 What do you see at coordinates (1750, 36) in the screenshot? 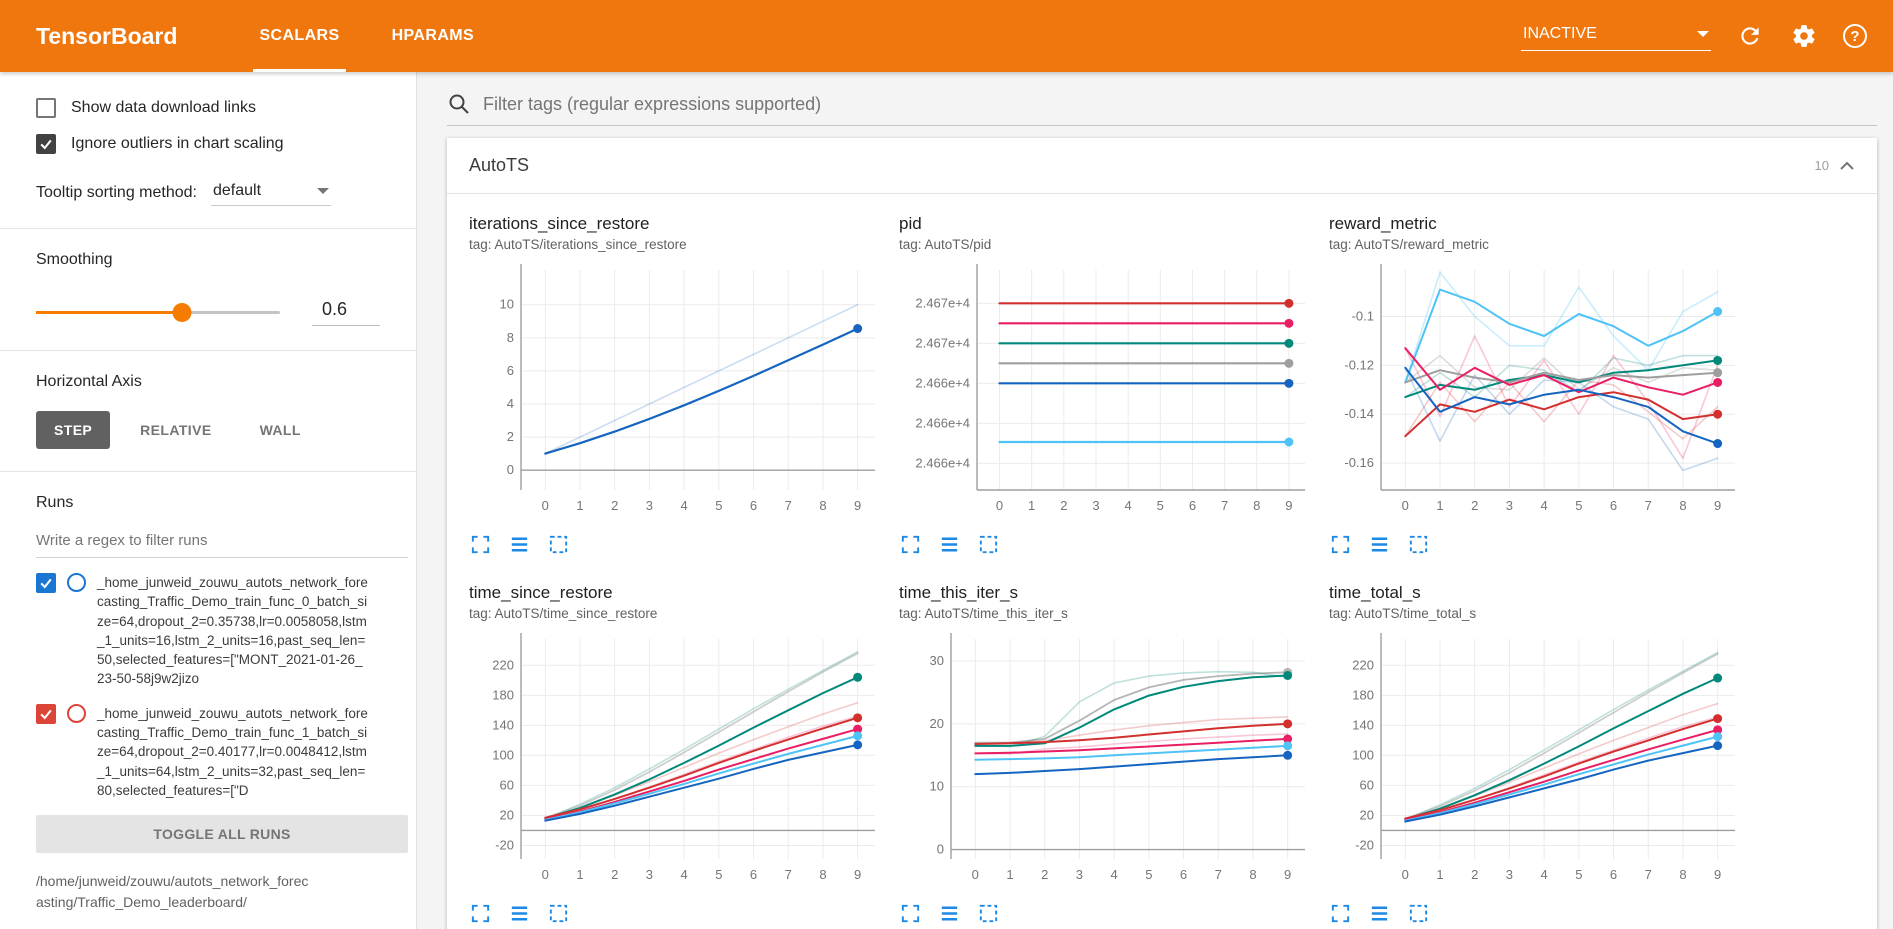
I see `refresh-icon` at bounding box center [1750, 36].